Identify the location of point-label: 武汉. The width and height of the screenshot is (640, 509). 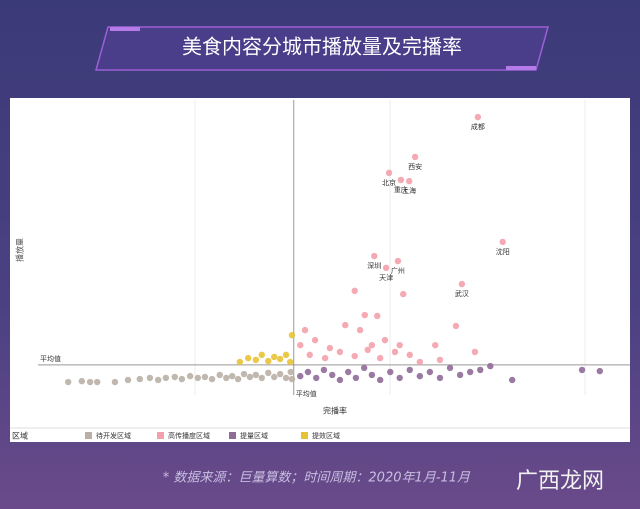
(462, 293).